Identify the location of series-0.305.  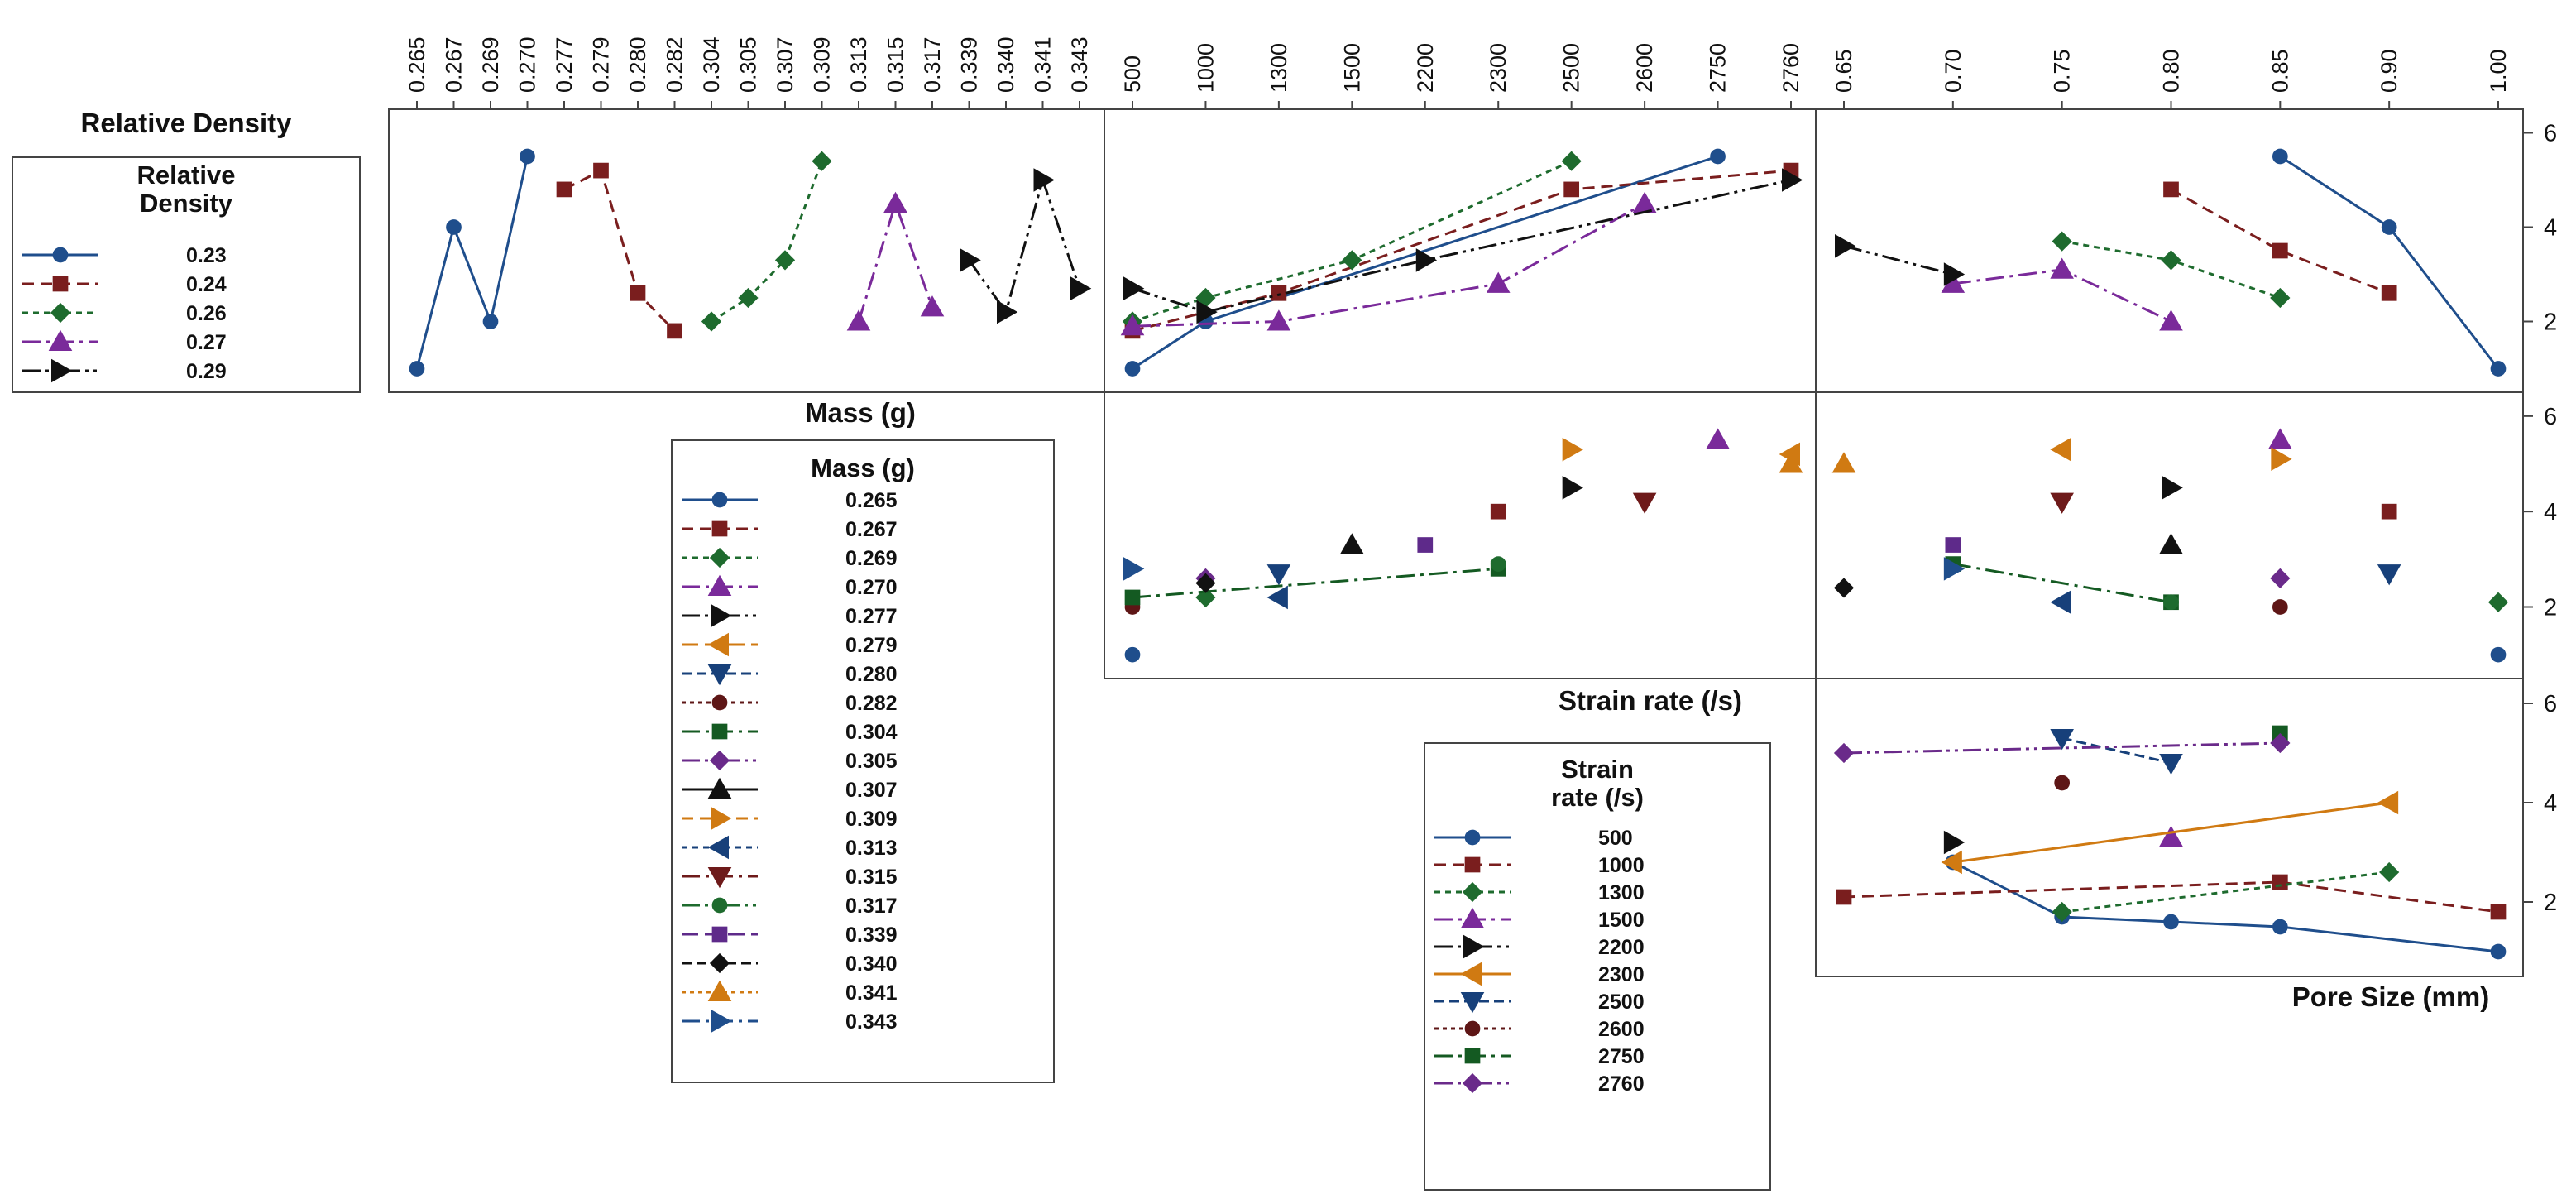
(2280, 578).